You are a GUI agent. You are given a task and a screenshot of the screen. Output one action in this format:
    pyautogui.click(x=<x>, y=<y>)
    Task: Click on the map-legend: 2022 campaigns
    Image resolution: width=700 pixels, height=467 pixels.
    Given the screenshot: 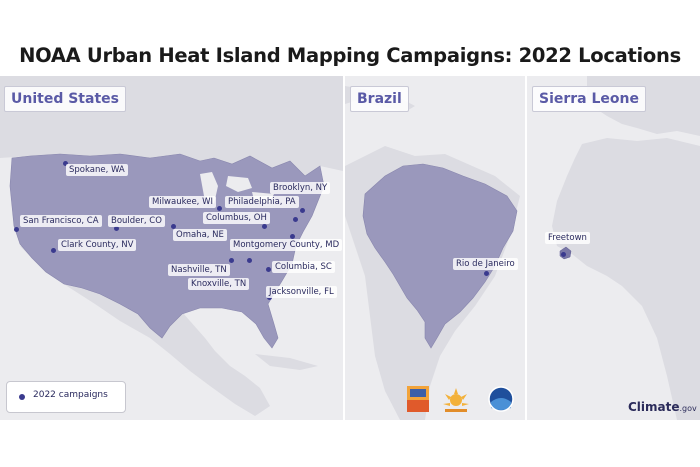 What is the action you would take?
    pyautogui.click(x=66, y=397)
    